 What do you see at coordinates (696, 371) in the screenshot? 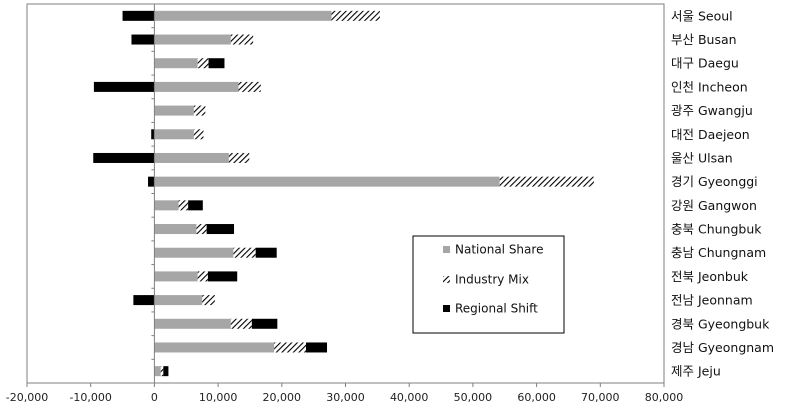
I see `category-label: 제주 Jeju` at bounding box center [696, 371].